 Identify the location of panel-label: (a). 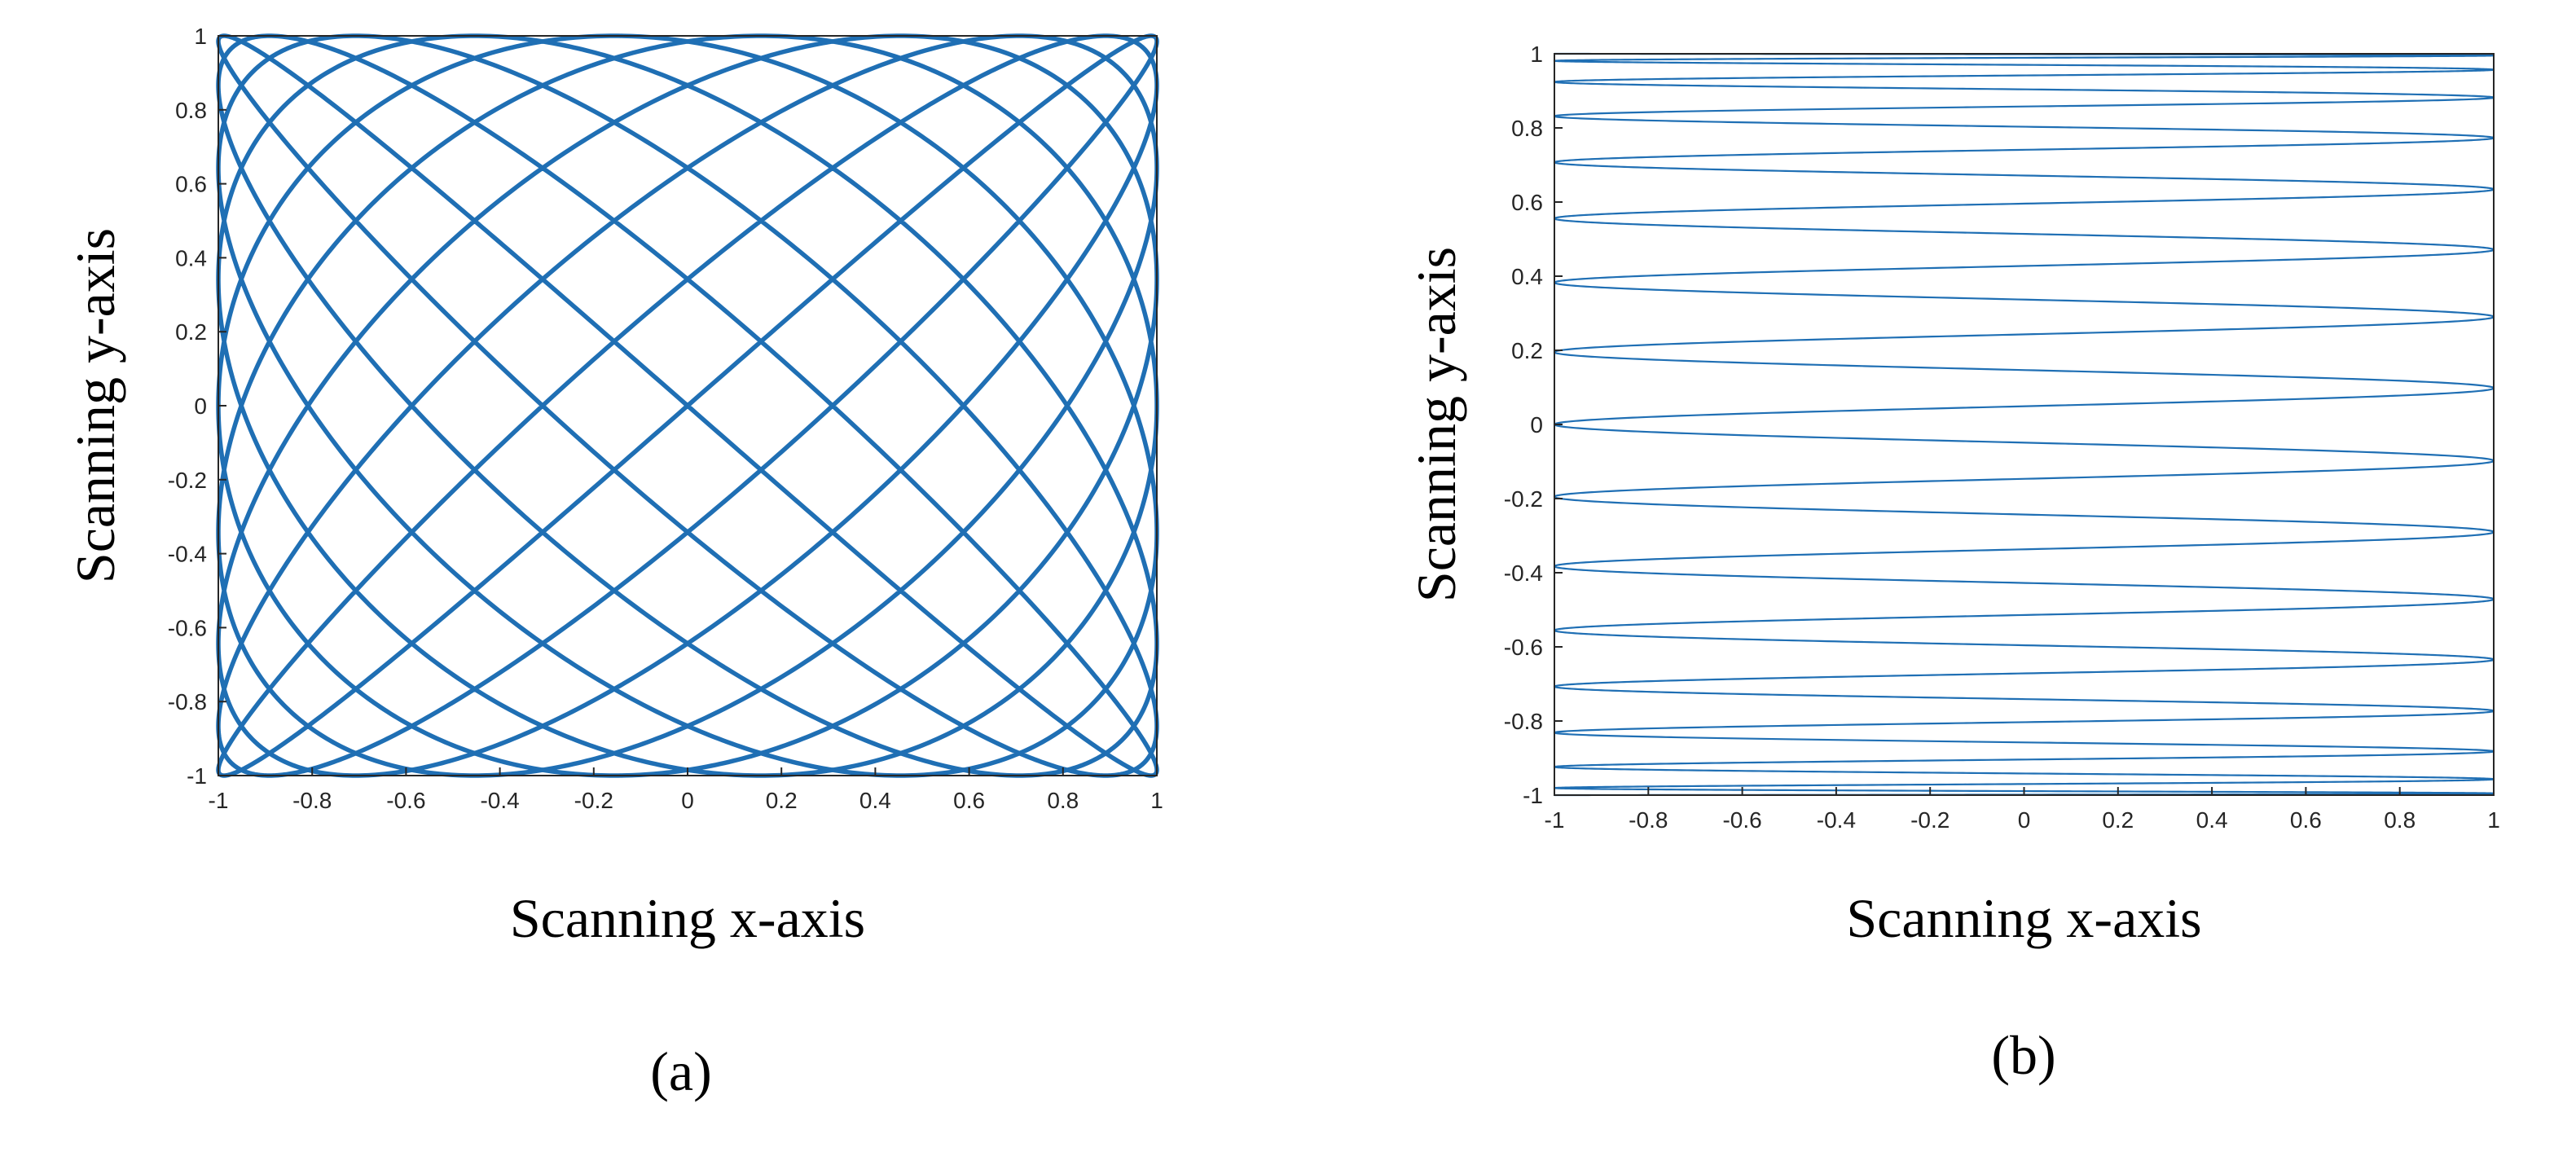
(680, 1071).